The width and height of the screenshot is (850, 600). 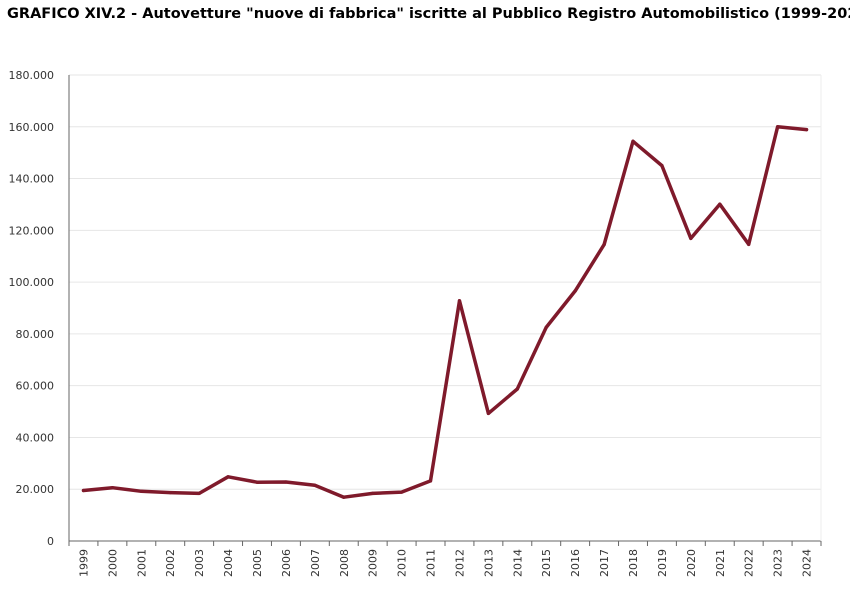 I want to click on x-tick-label: 2010, so click(x=402, y=563).